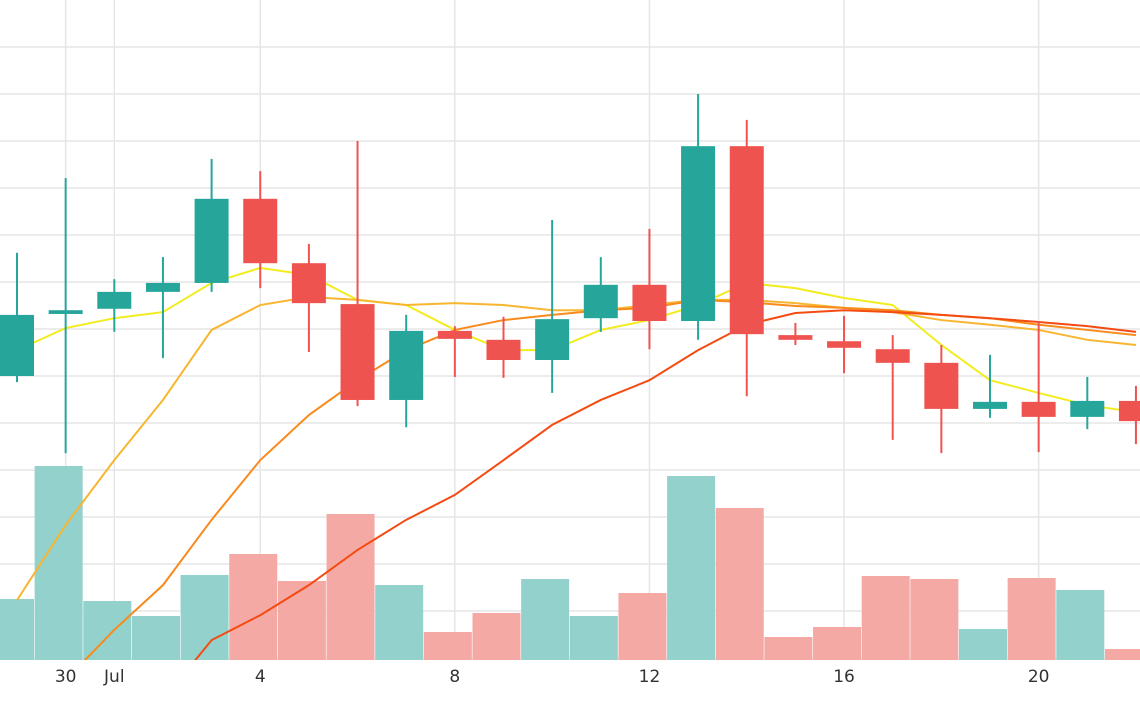  What do you see at coordinates (114, 677) in the screenshot?
I see `x-tick-label: Jul` at bounding box center [114, 677].